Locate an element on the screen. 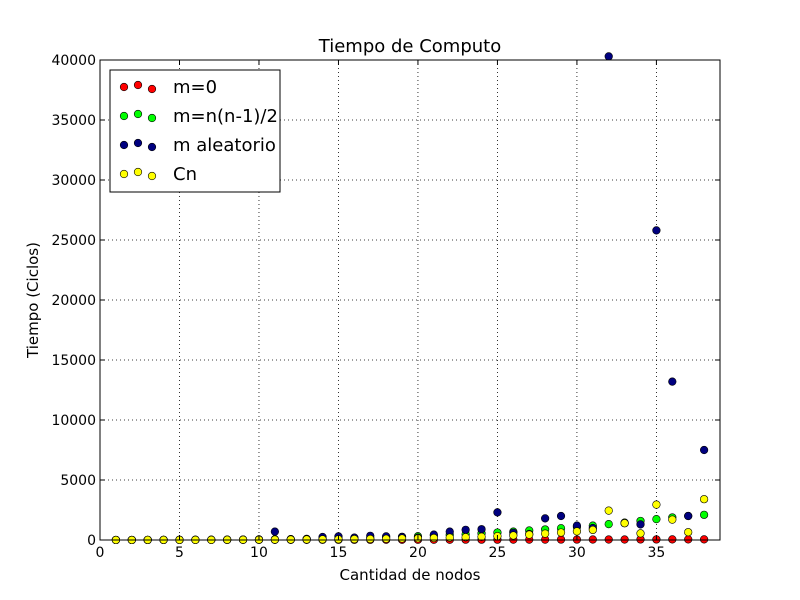 The height and width of the screenshot is (600, 800). legend: m=0 m=n(n-1)/2 m aleatorio Cn is located at coordinates (195, 131).